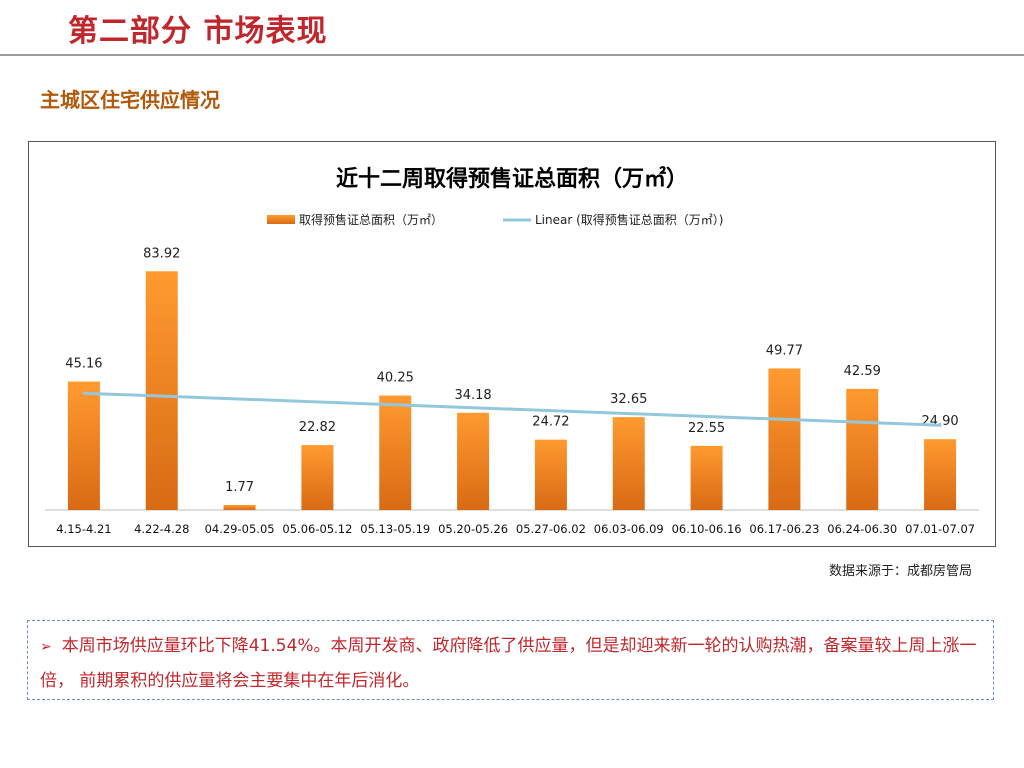 Image resolution: width=1024 pixels, height=768 pixels. Describe the element at coordinates (395, 378) in the screenshot. I see `data-label: 40.25` at that location.